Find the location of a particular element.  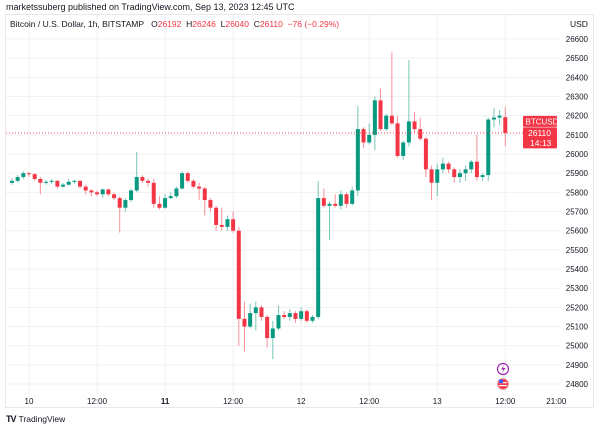

y-tick-label: 26500 is located at coordinates (577, 58).